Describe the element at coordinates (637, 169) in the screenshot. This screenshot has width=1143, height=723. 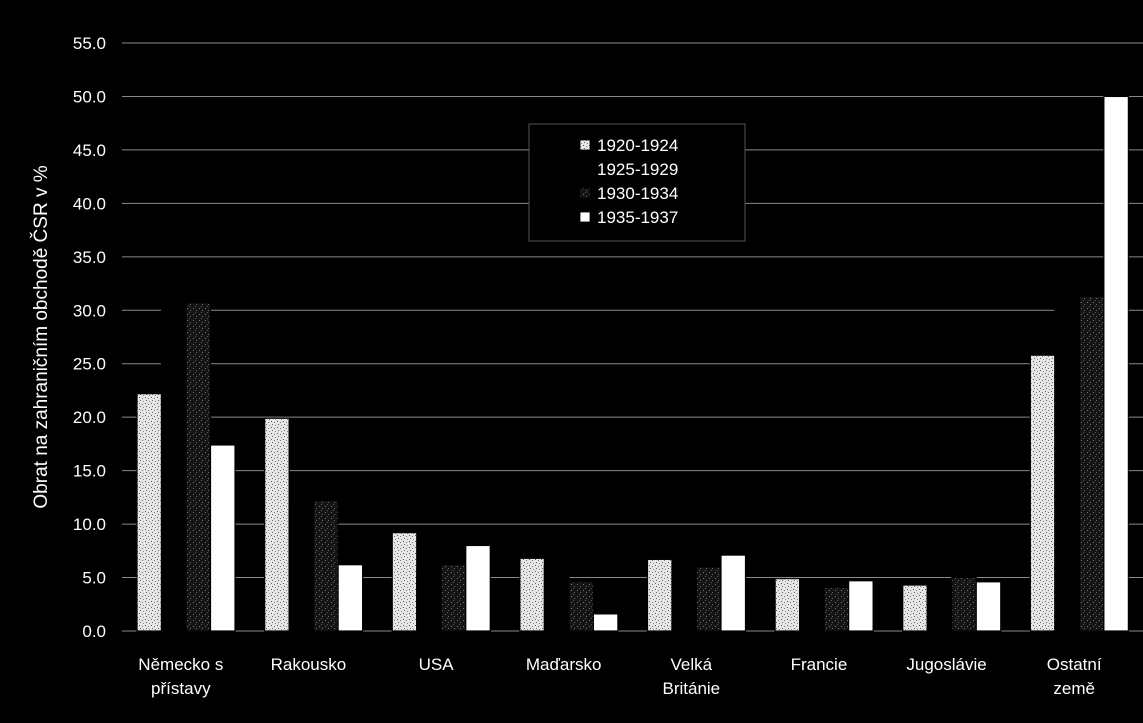
I see `legend-label: 1925-1929` at that location.